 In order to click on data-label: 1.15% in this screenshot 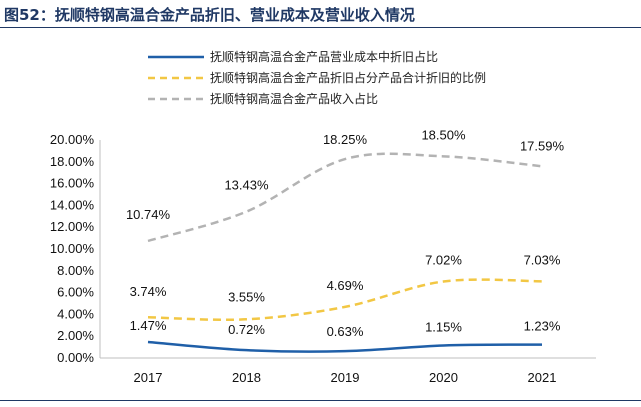, I will do `click(443, 326)`.